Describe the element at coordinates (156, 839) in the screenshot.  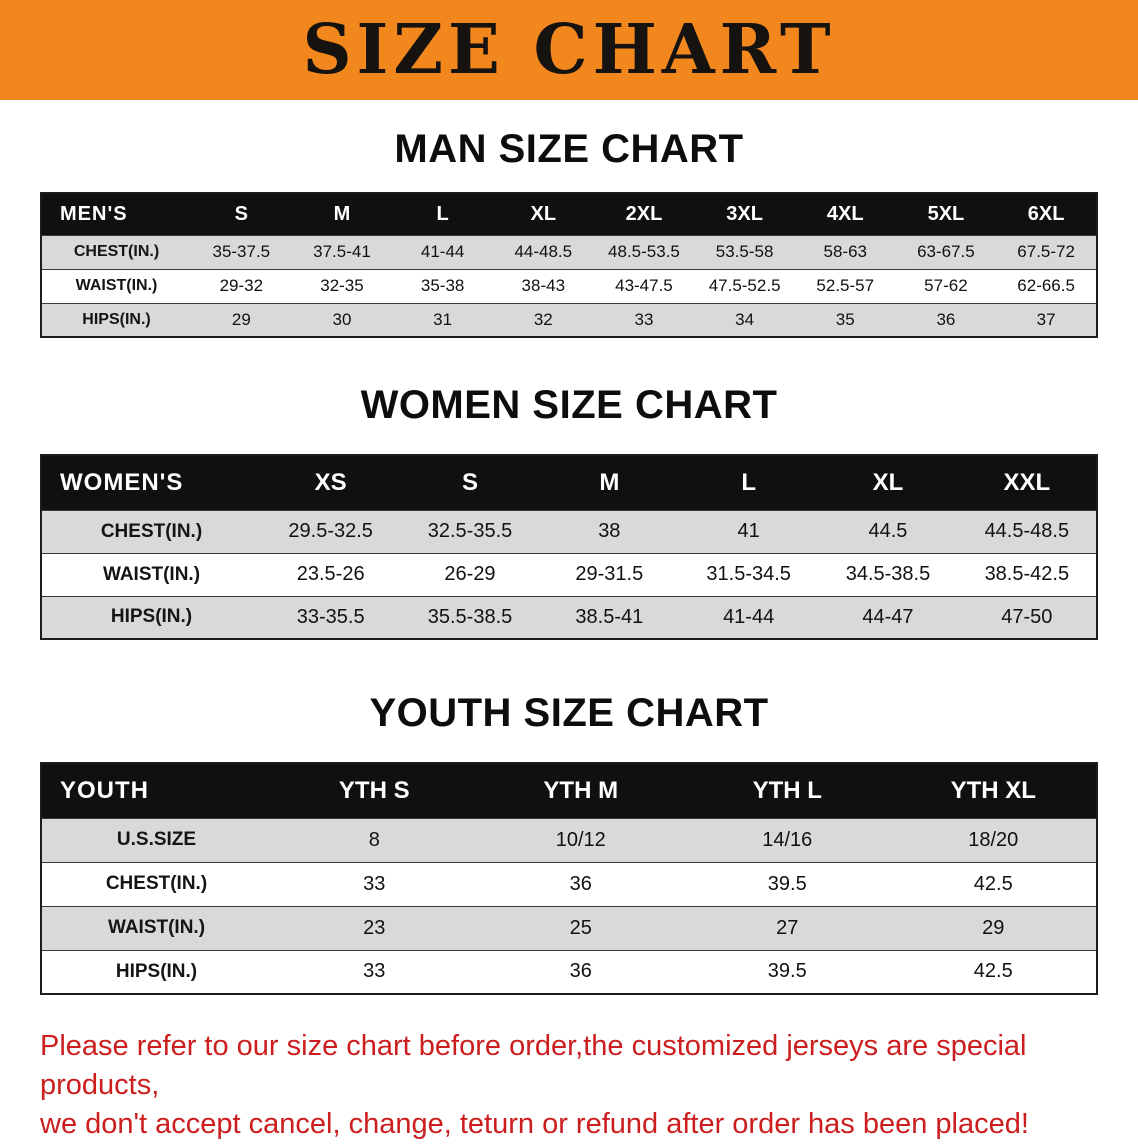
I see `row-label: U.S.SIZE` at that location.